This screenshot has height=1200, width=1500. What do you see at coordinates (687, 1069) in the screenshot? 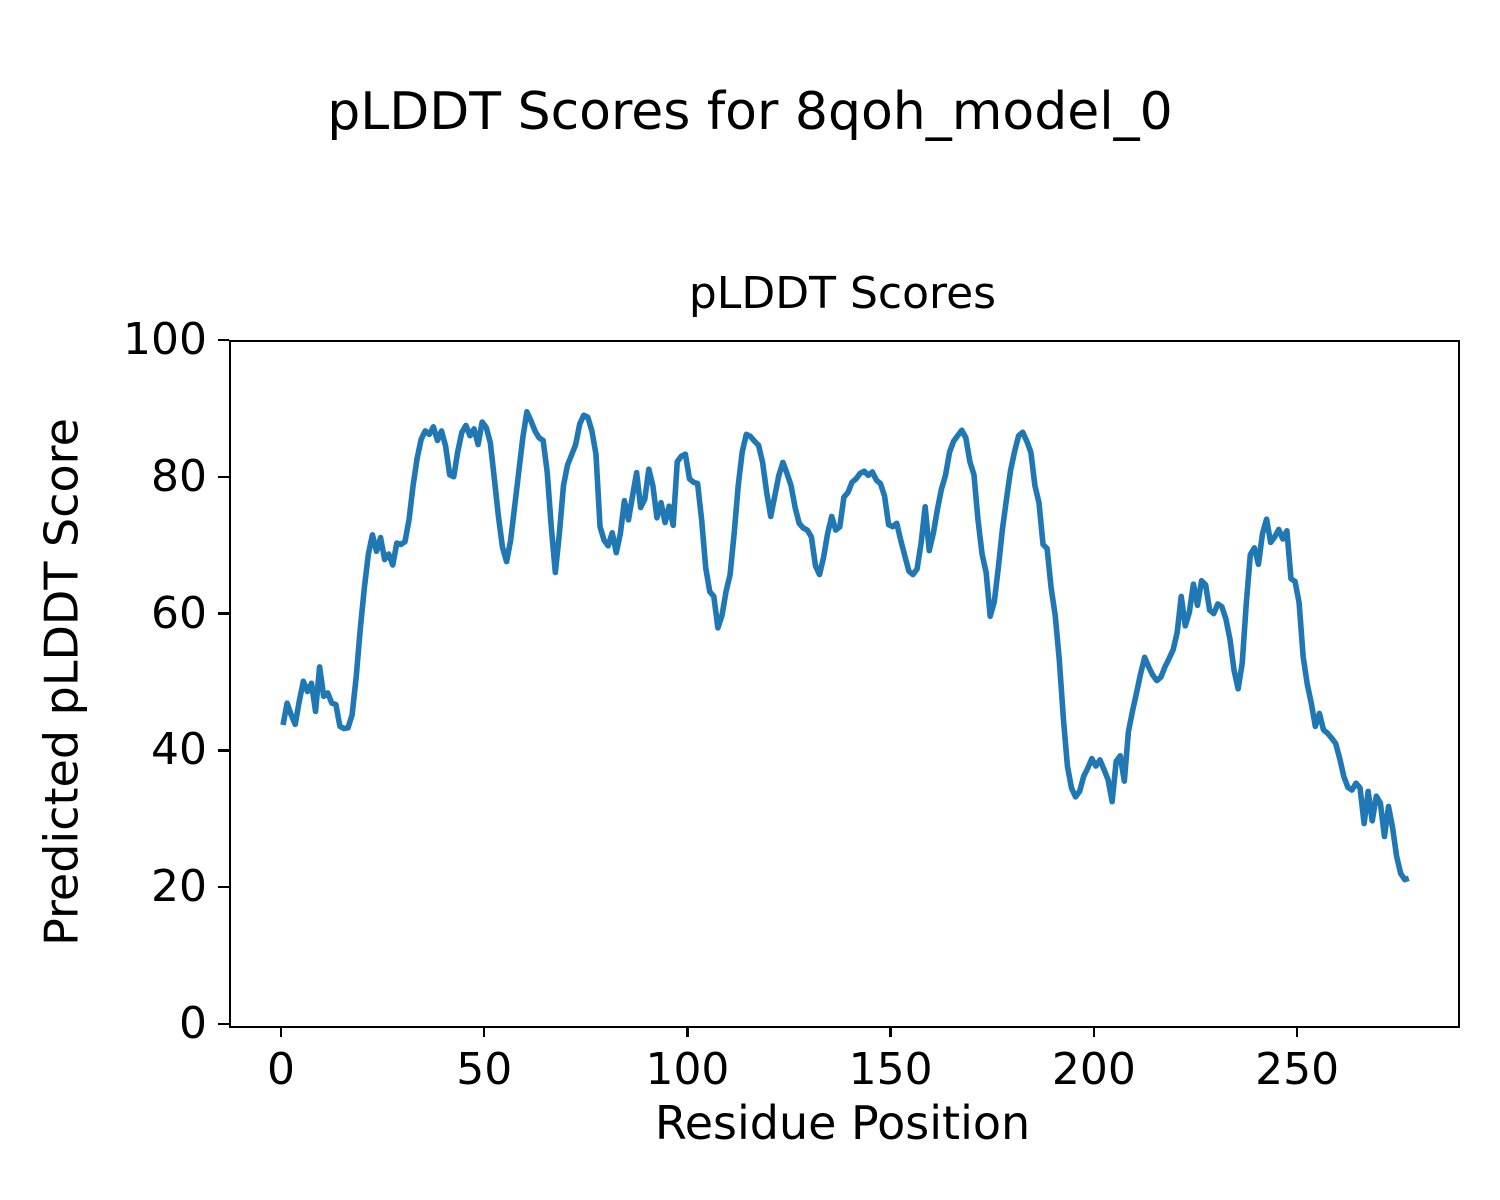
I see `x-tick-label: 100` at bounding box center [687, 1069].